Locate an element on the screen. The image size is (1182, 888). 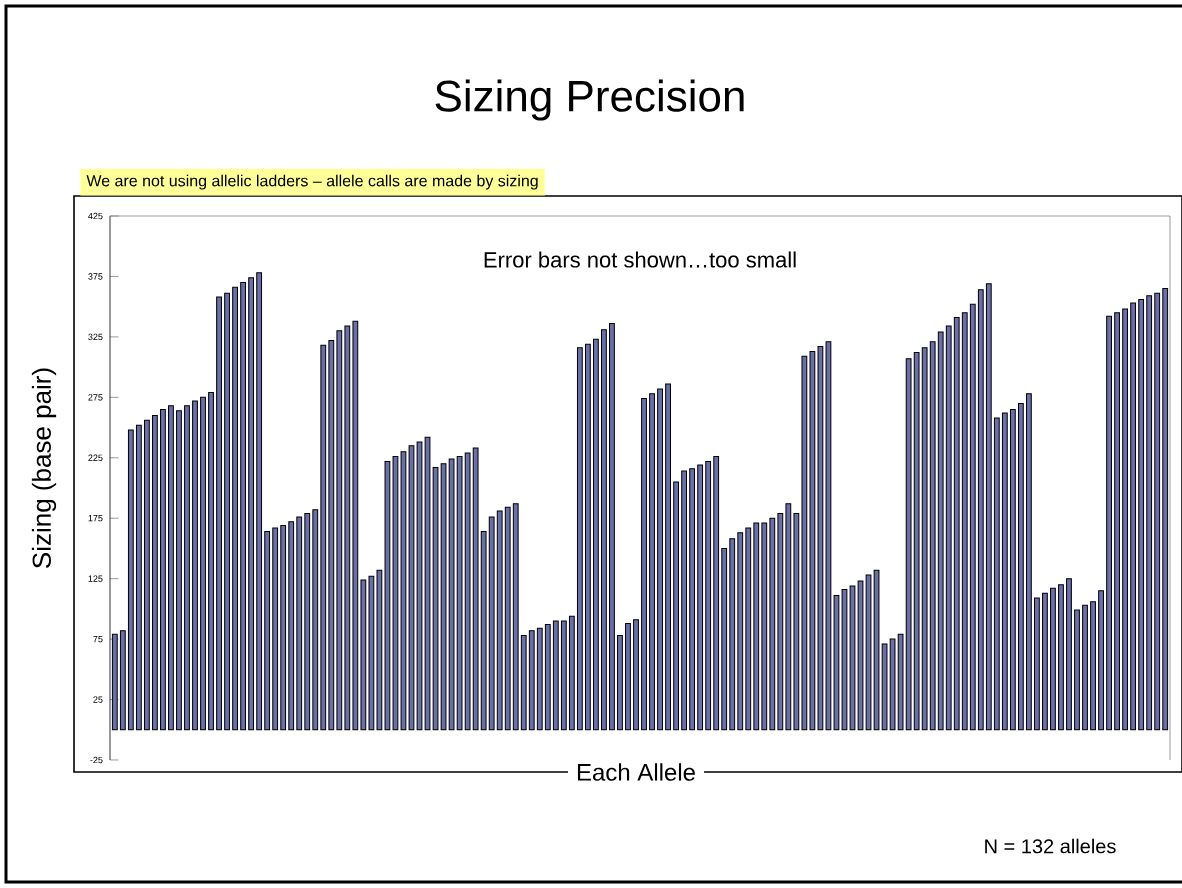
annotation: Error bars not shown…too small is located at coordinates (640, 259).